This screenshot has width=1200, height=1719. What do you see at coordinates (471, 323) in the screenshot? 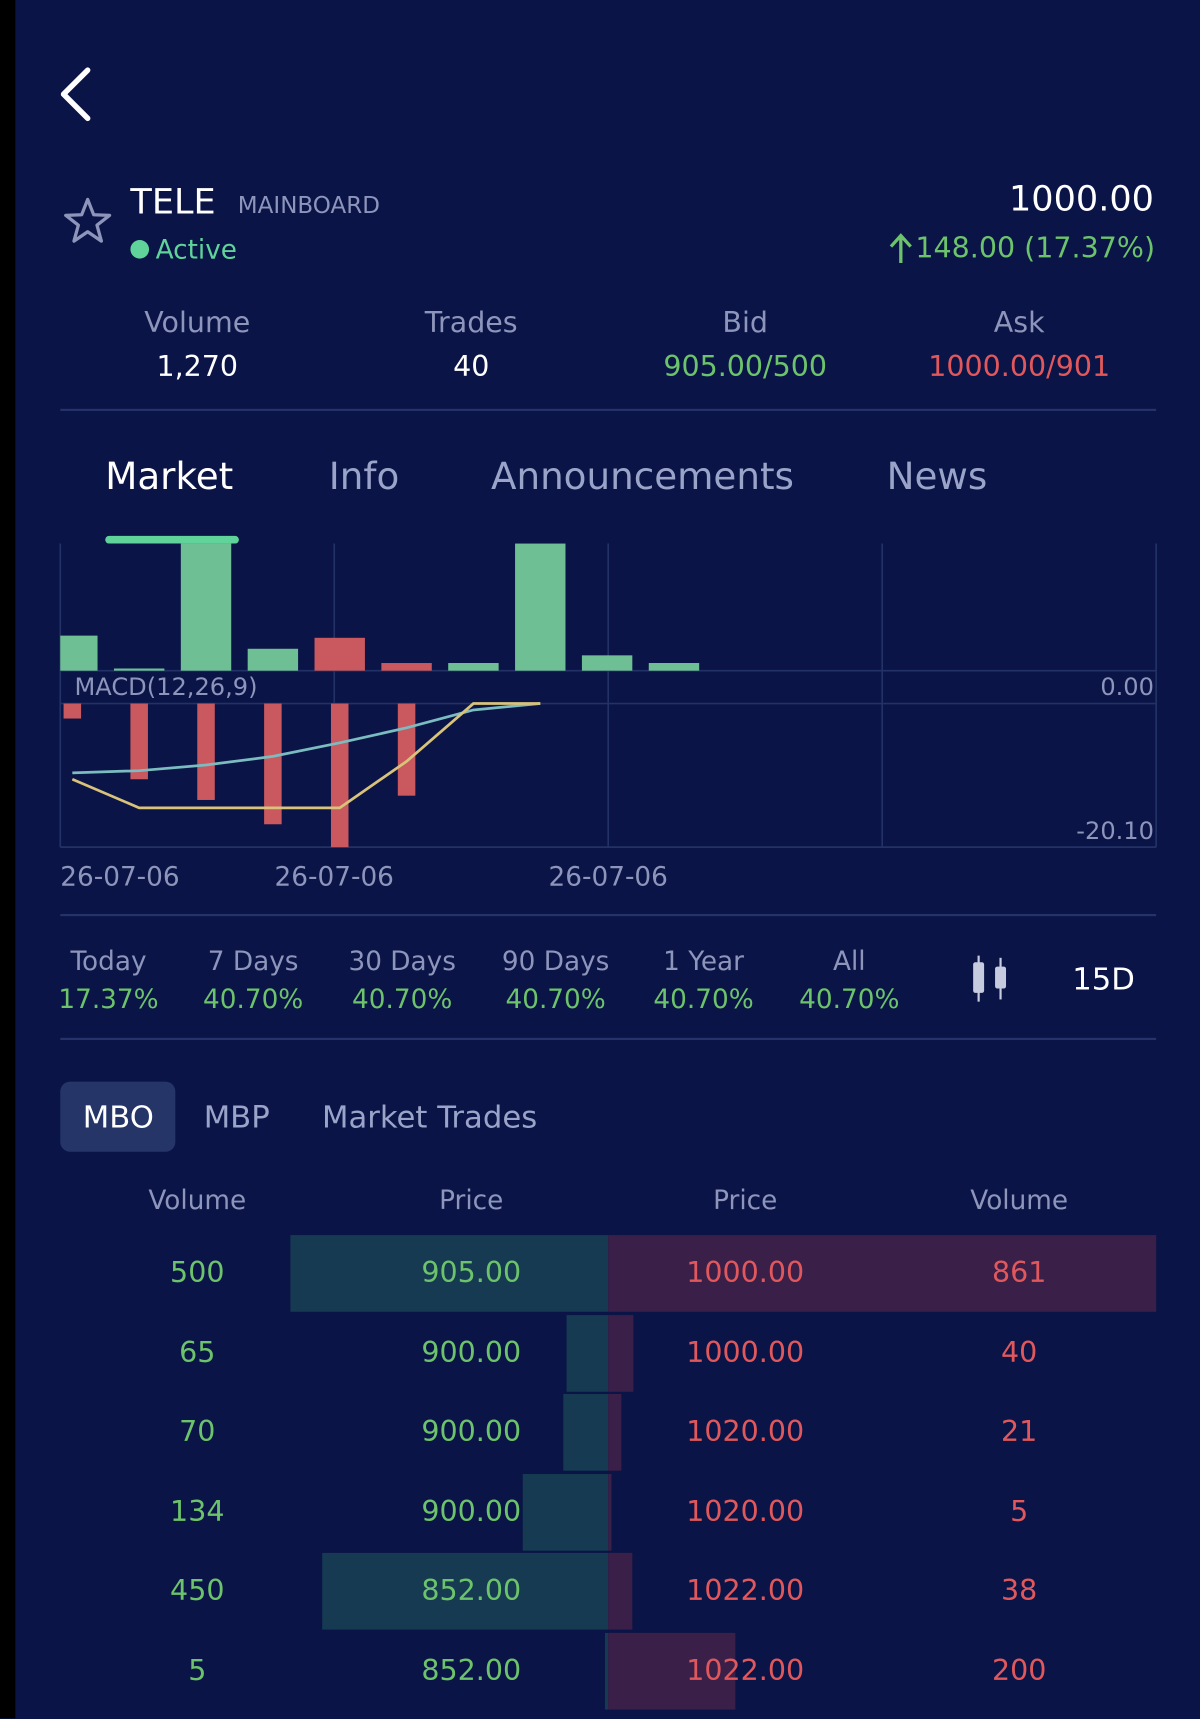
I see `stat-label: Trades` at bounding box center [471, 323].